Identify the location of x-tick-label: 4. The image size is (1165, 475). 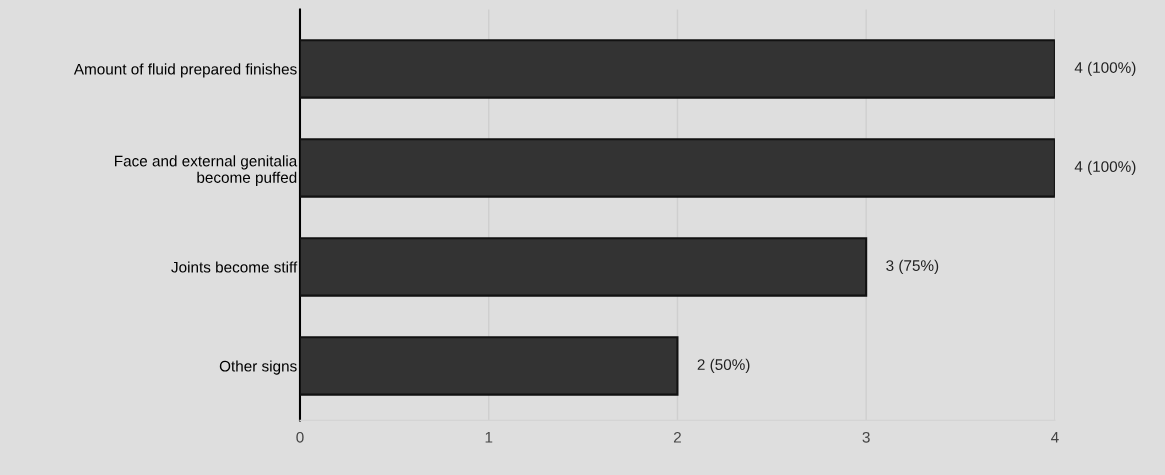
(1055, 437).